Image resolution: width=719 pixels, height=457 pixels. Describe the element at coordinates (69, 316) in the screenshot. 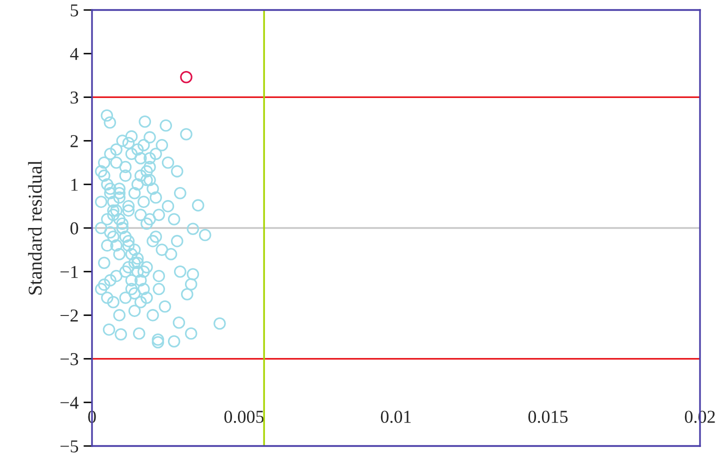

I see `y-tick-label: −2` at that location.